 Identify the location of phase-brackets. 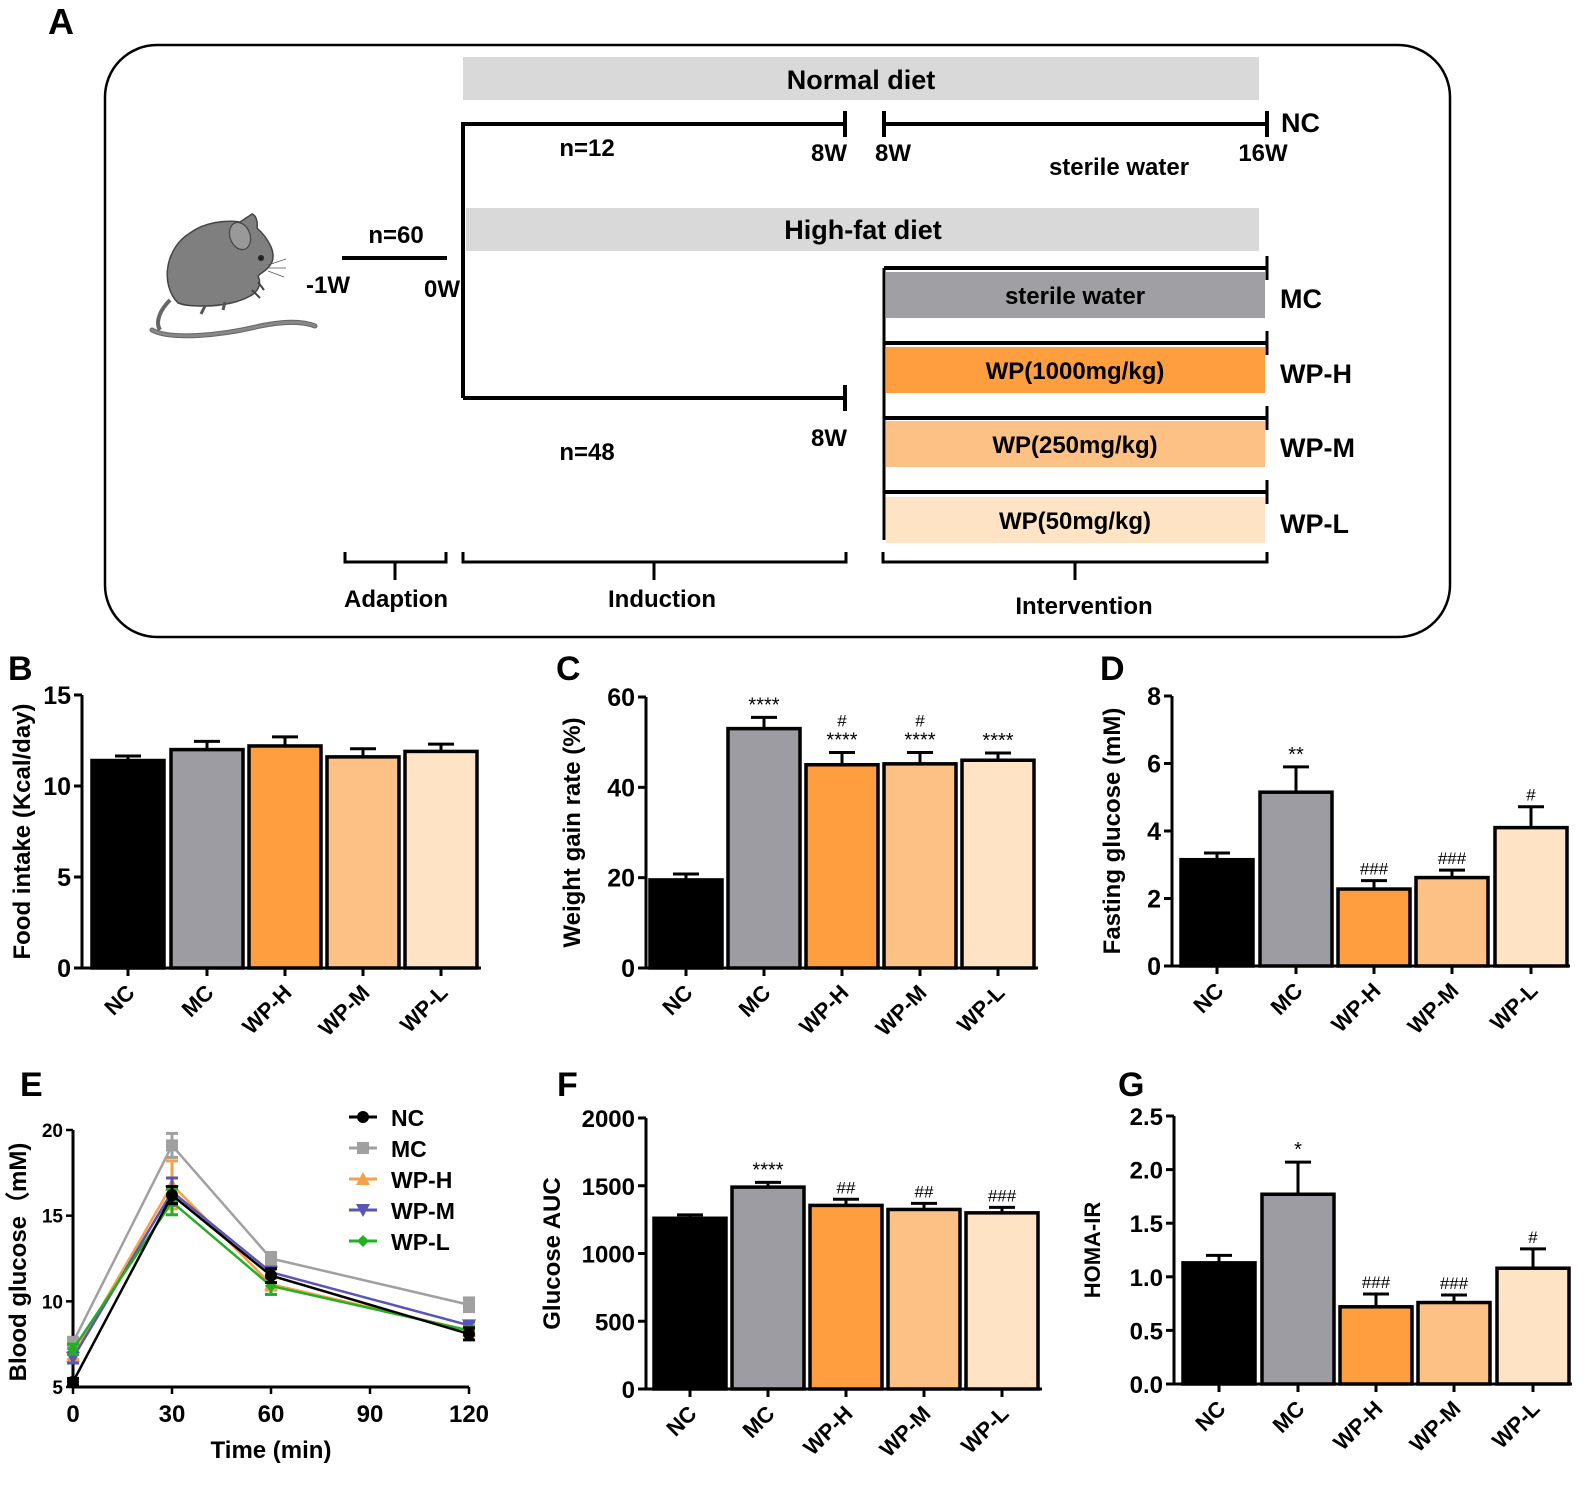
(806, 566).